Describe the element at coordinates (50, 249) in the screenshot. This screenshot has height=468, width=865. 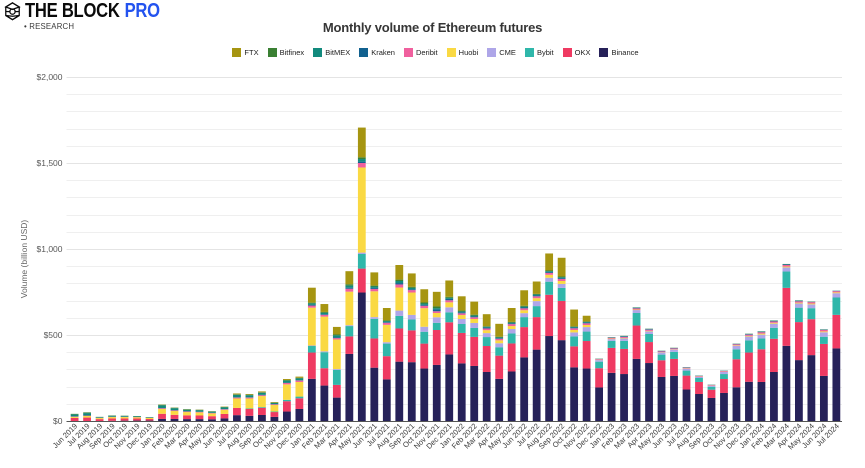
I see `svg-text: $1,000` at that location.